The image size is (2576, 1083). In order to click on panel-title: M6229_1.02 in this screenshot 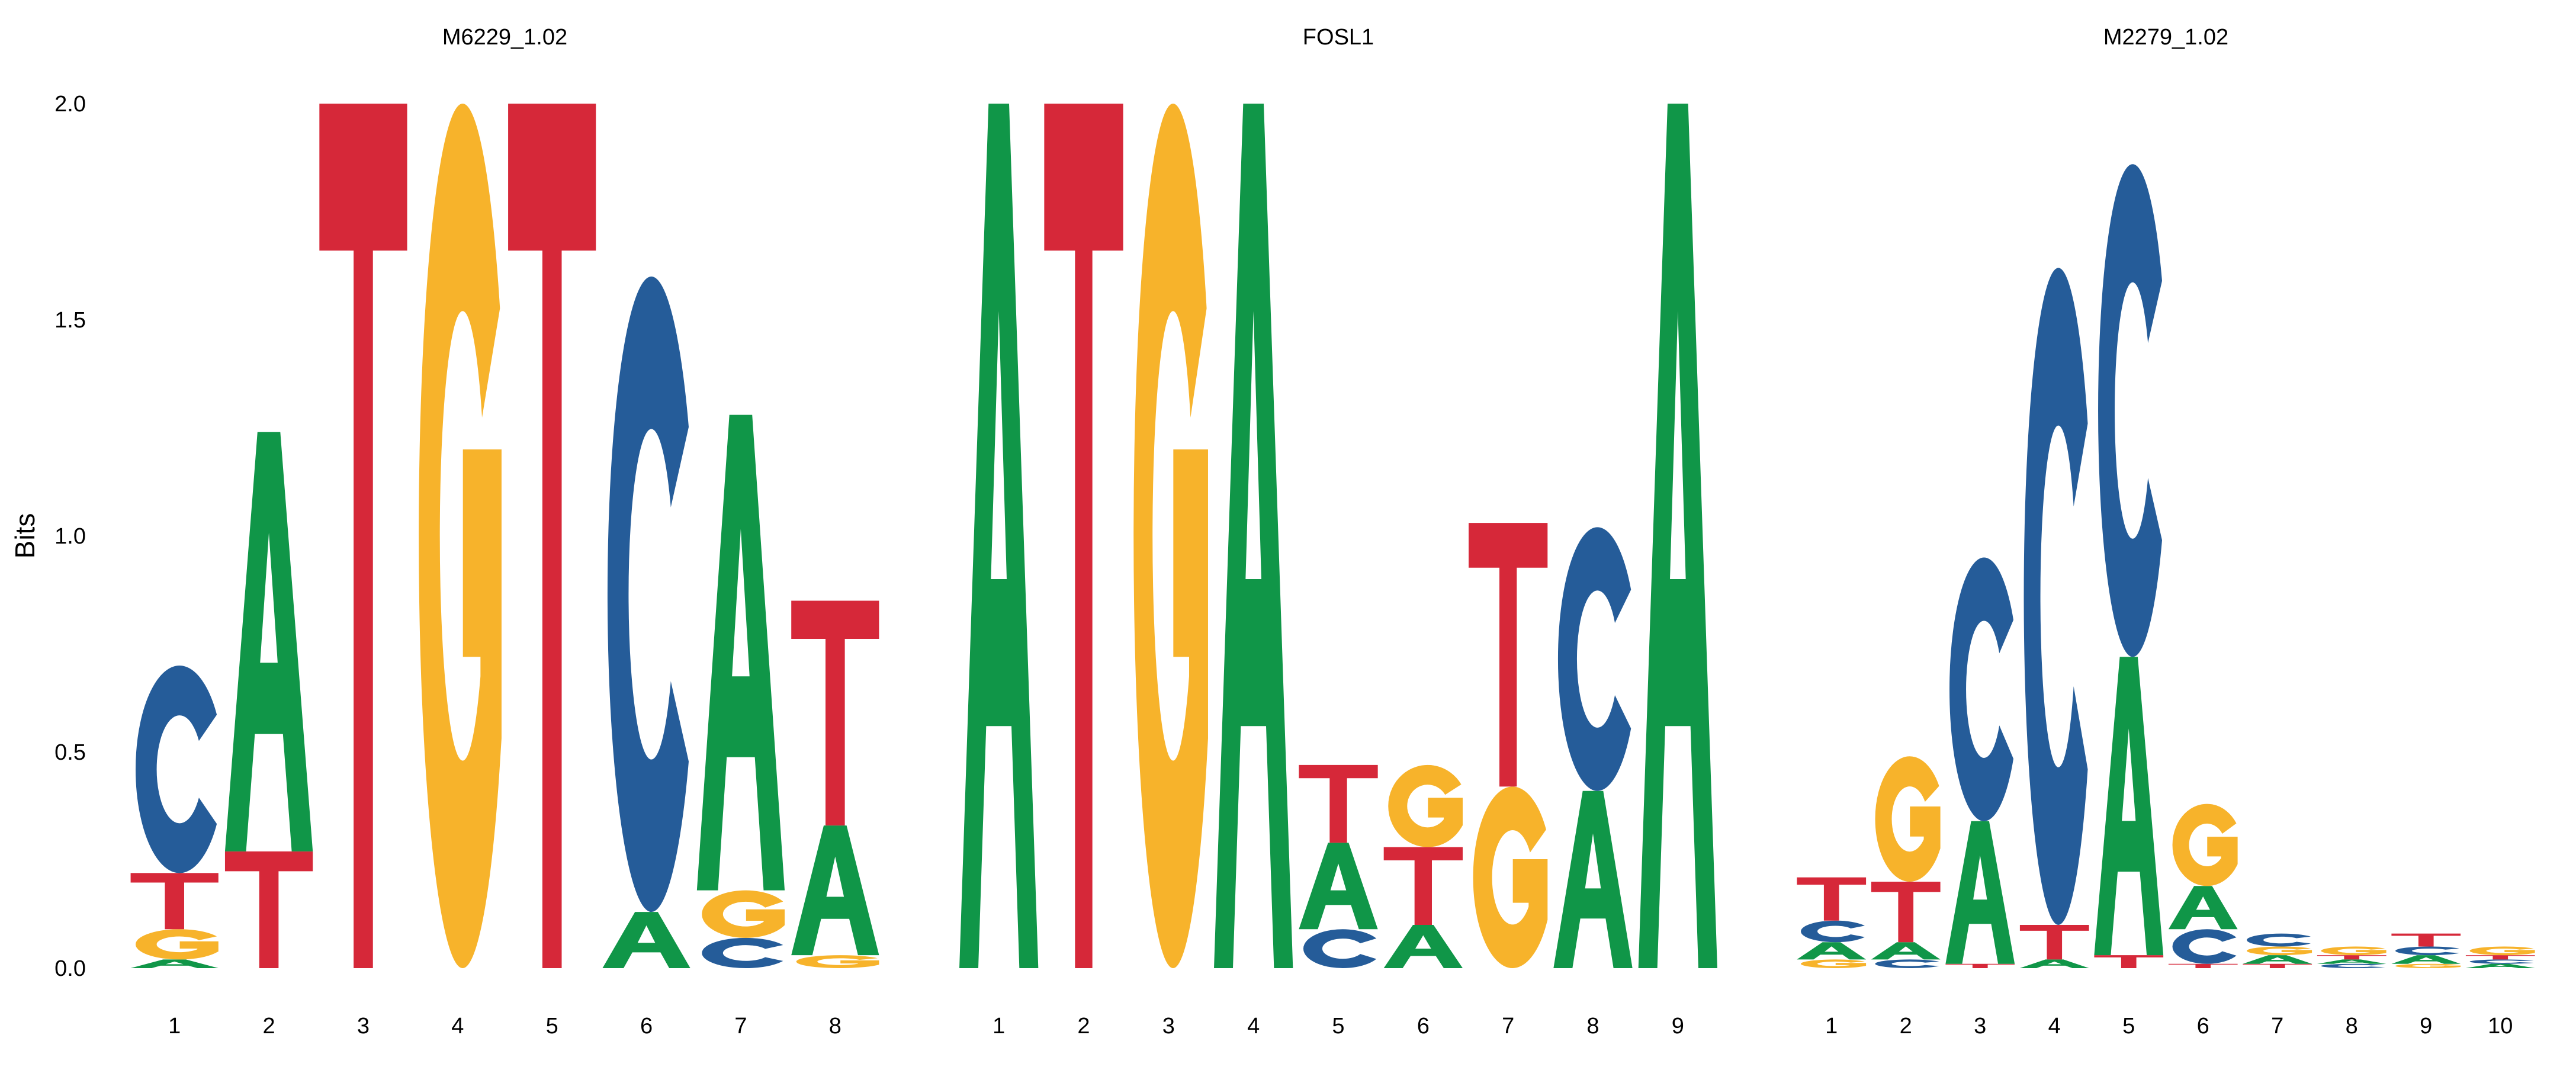, I will do `click(504, 37)`.